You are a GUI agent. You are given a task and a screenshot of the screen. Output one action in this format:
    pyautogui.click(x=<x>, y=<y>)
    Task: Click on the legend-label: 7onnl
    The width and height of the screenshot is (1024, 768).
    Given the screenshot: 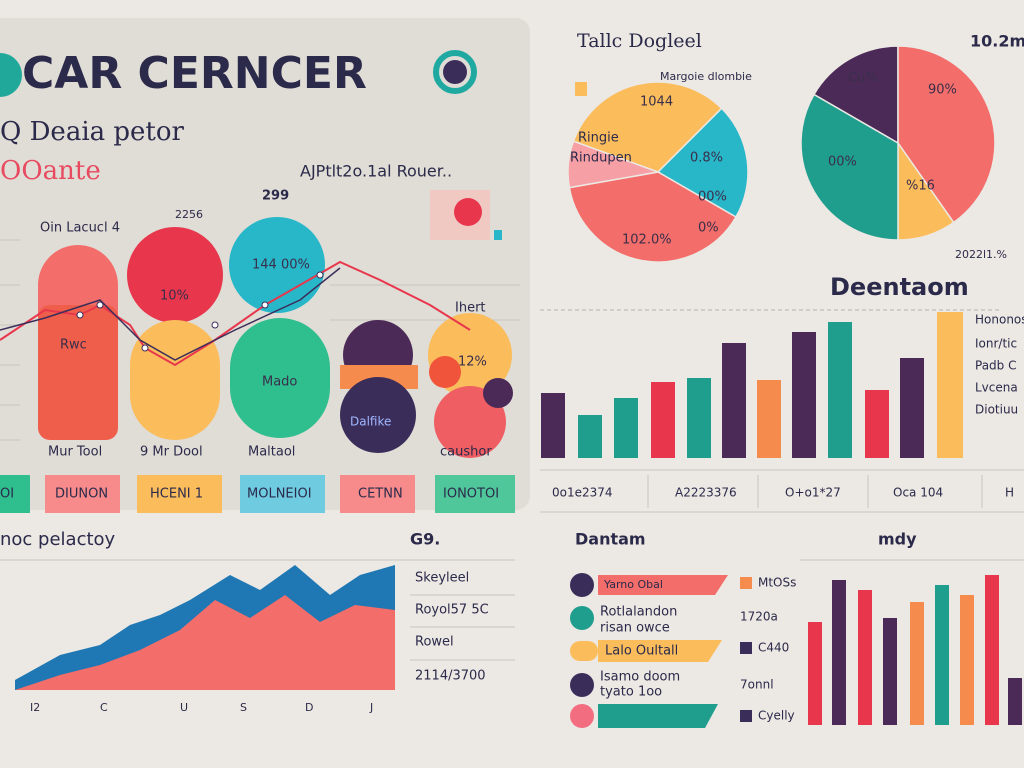 What is the action you would take?
    pyautogui.click(x=757, y=685)
    